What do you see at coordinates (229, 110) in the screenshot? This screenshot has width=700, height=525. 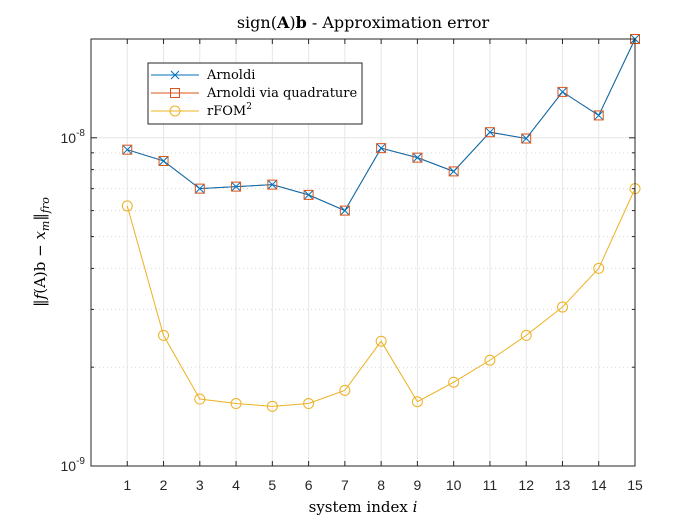 I see `legend-label-rfom2: rFOM2` at bounding box center [229, 110].